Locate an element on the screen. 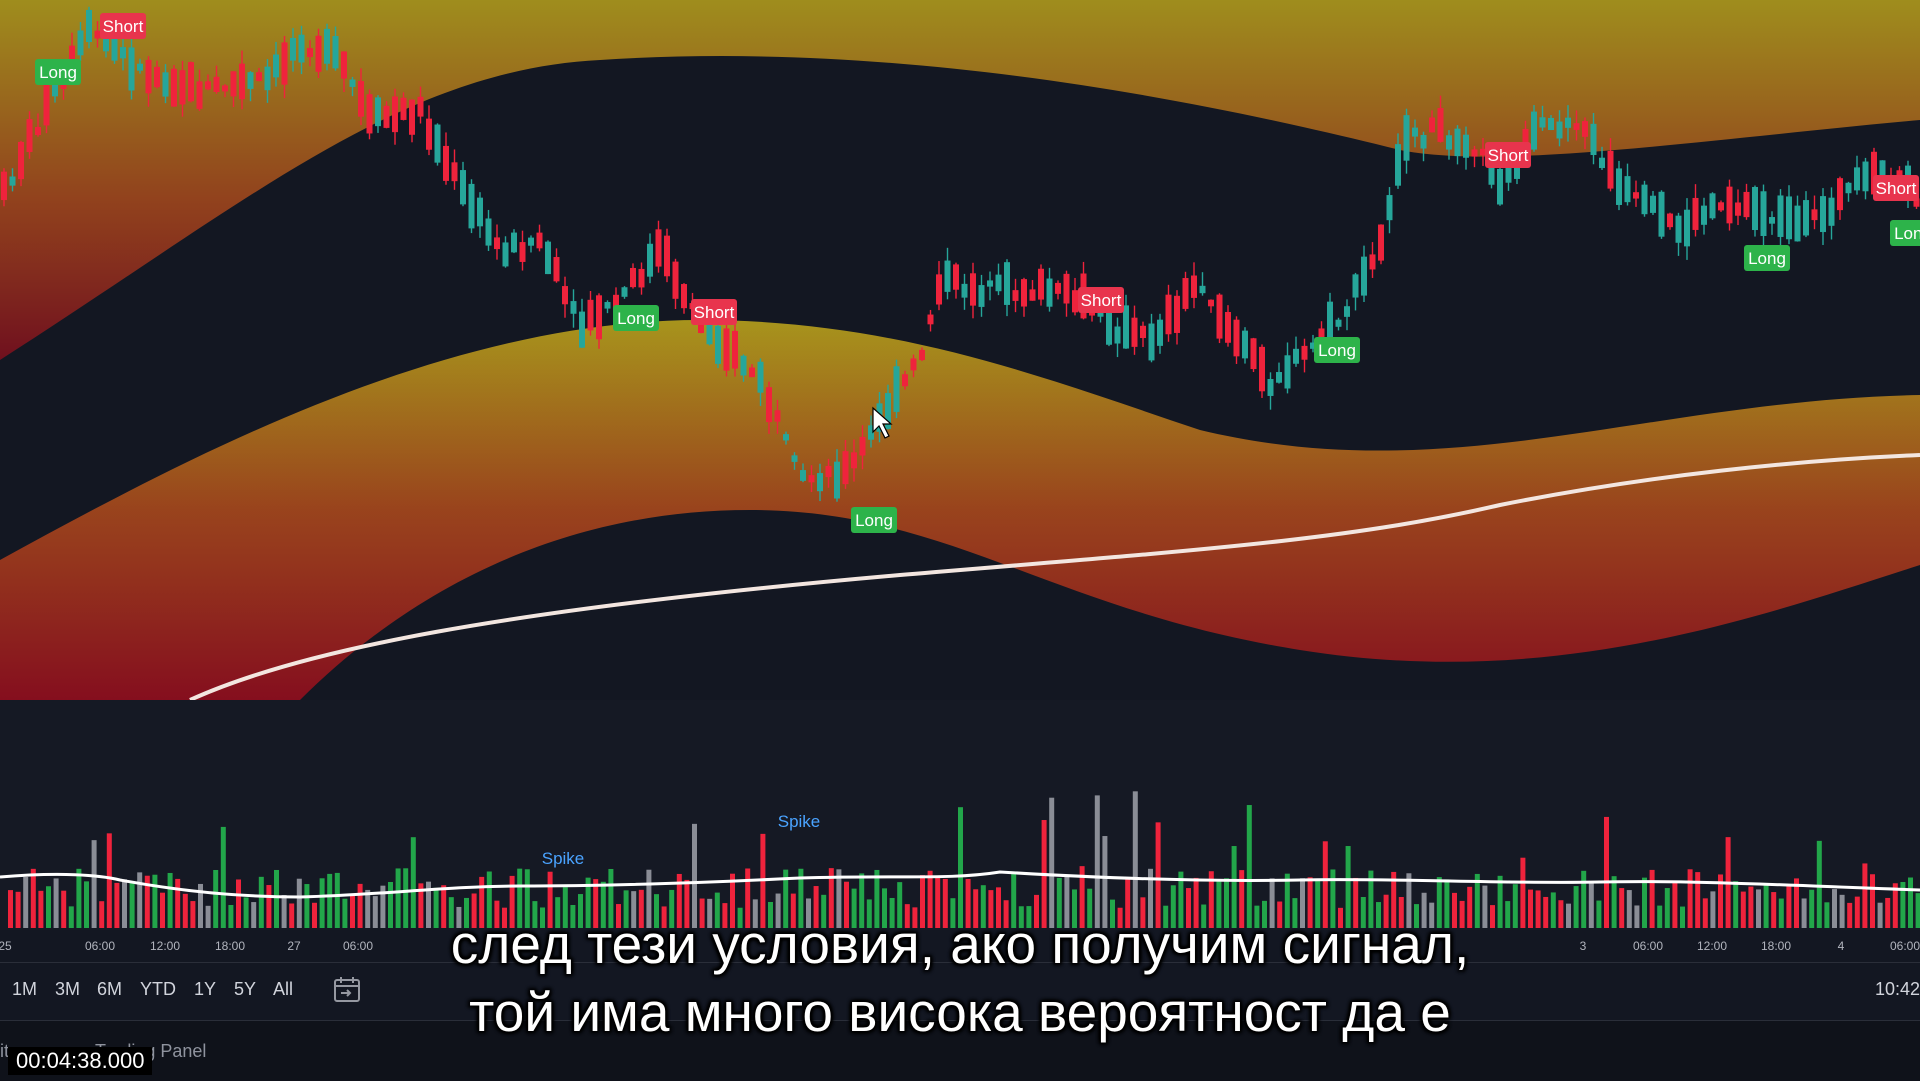 This screenshot has height=1081, width=1920. range-5y-button: 5Y is located at coordinates (245, 989).